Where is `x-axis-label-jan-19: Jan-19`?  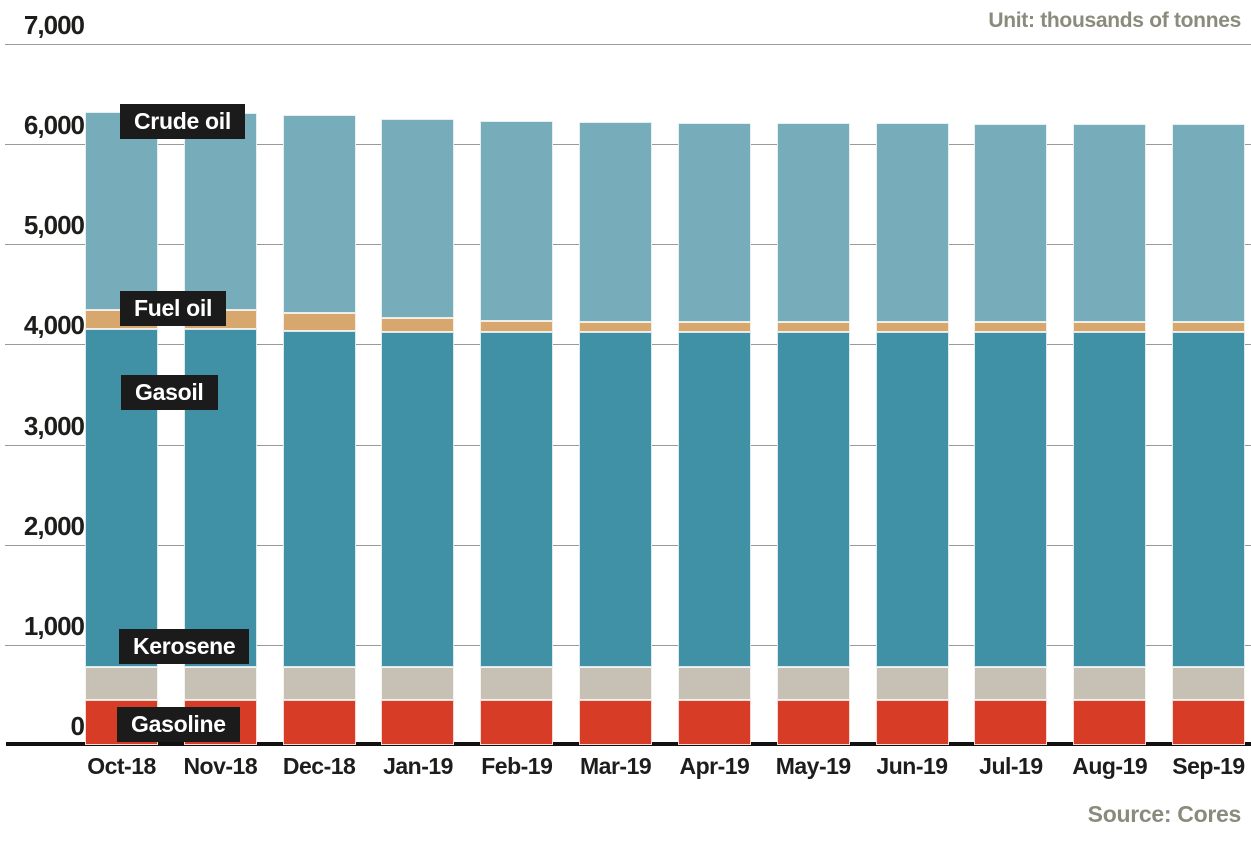 x-axis-label-jan-19: Jan-19 is located at coordinates (418, 766).